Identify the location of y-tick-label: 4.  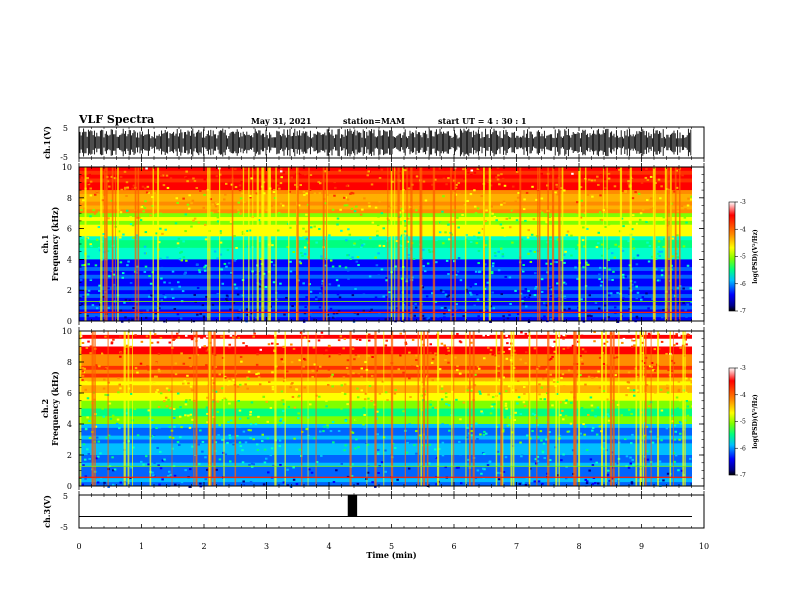
(69, 259).